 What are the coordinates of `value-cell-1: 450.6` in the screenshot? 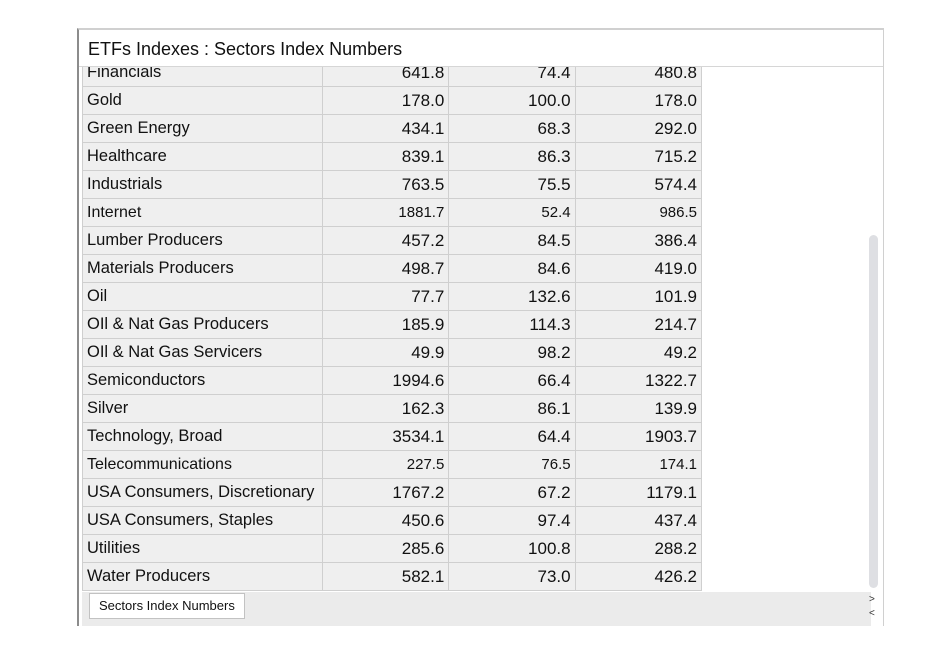 It's located at (385, 520).